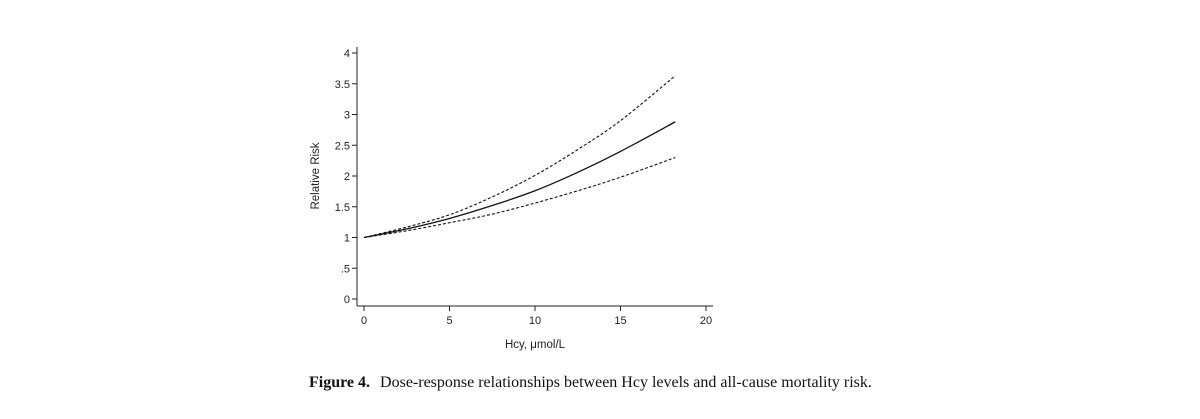 The image size is (1200, 419). I want to click on x-axis-title: Hcy, μmol/L, so click(535, 345).